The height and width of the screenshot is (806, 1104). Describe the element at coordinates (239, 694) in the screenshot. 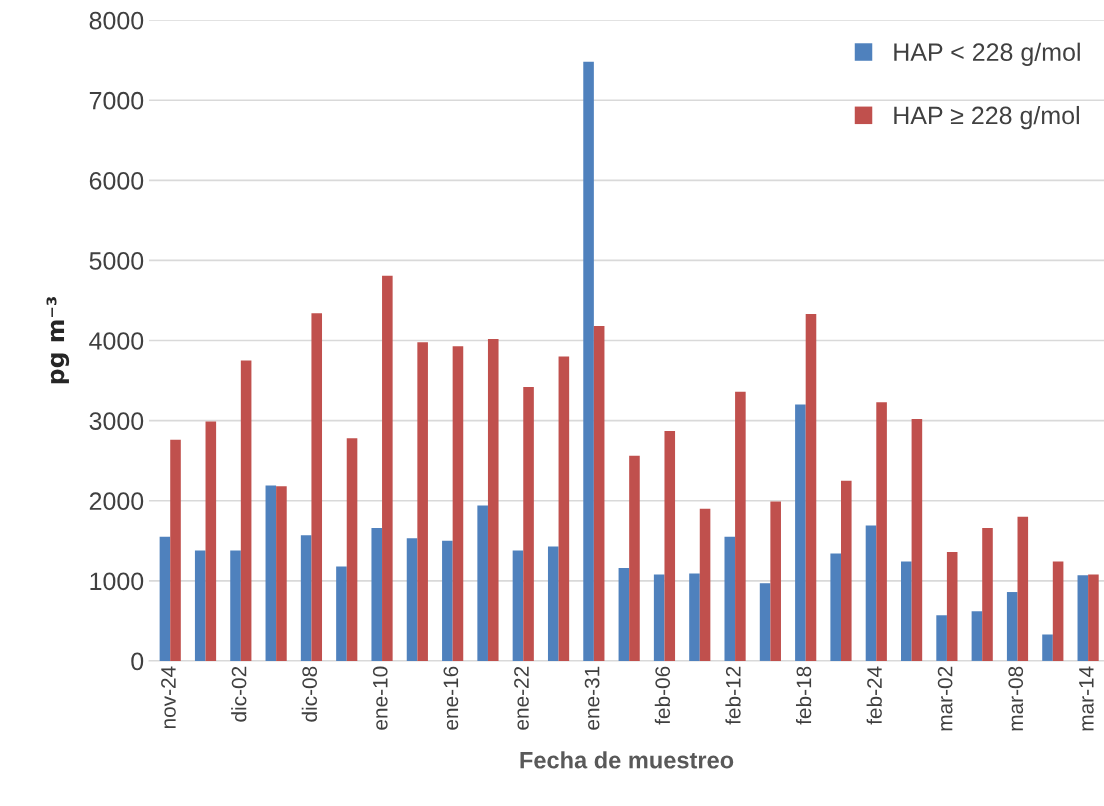

I see `x-tick-label: dic-02` at that location.